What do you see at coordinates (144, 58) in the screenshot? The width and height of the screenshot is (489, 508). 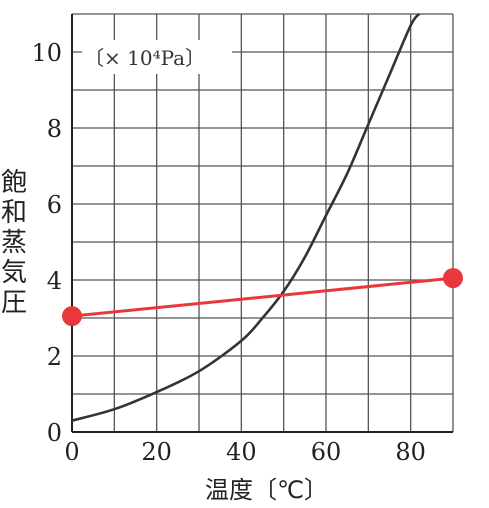 I see `unit-label: 〔× 10⁴Pa〕` at bounding box center [144, 58].